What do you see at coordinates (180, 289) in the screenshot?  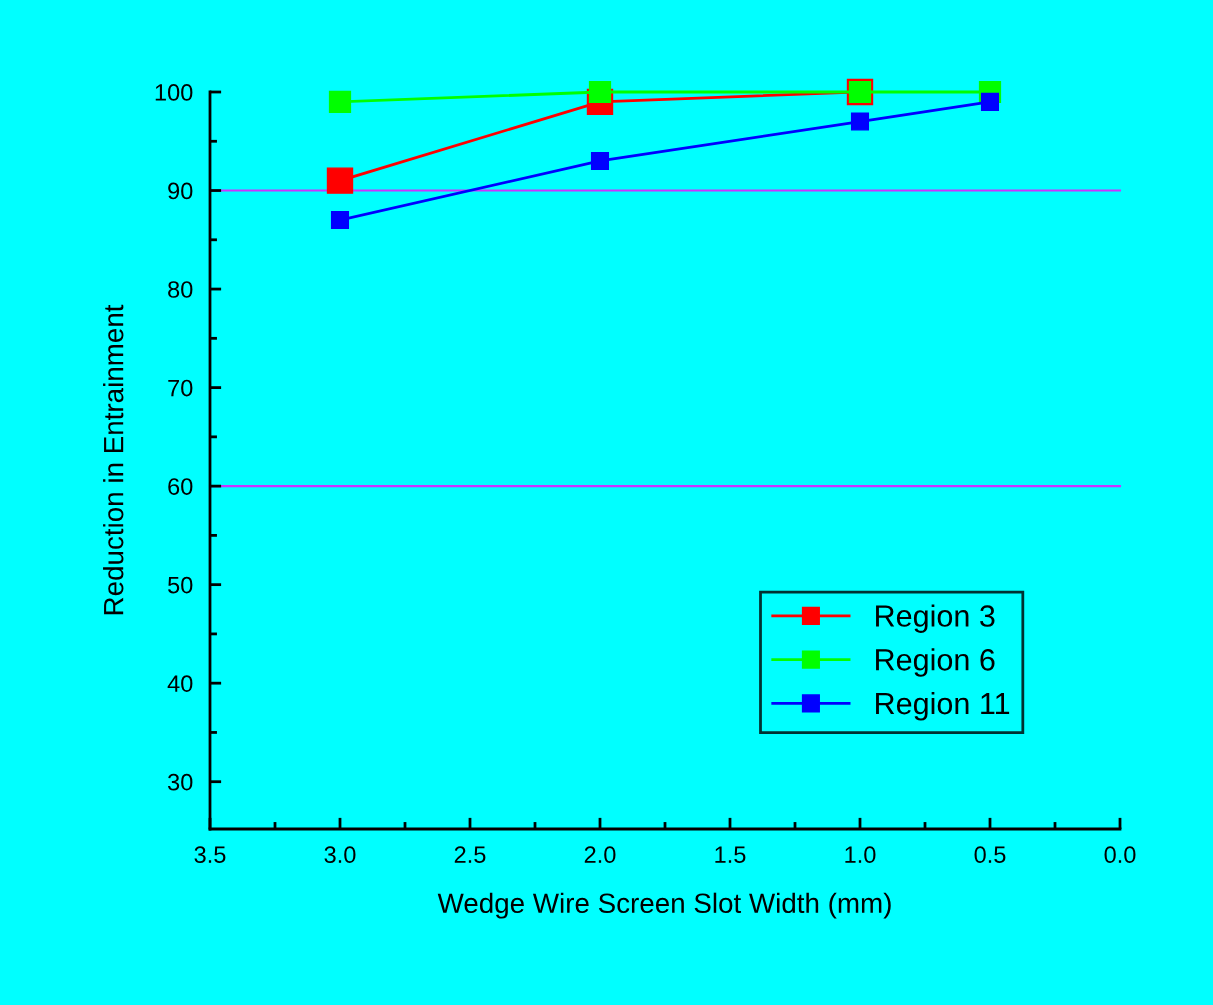 I see `y-tick-label: 80` at bounding box center [180, 289].